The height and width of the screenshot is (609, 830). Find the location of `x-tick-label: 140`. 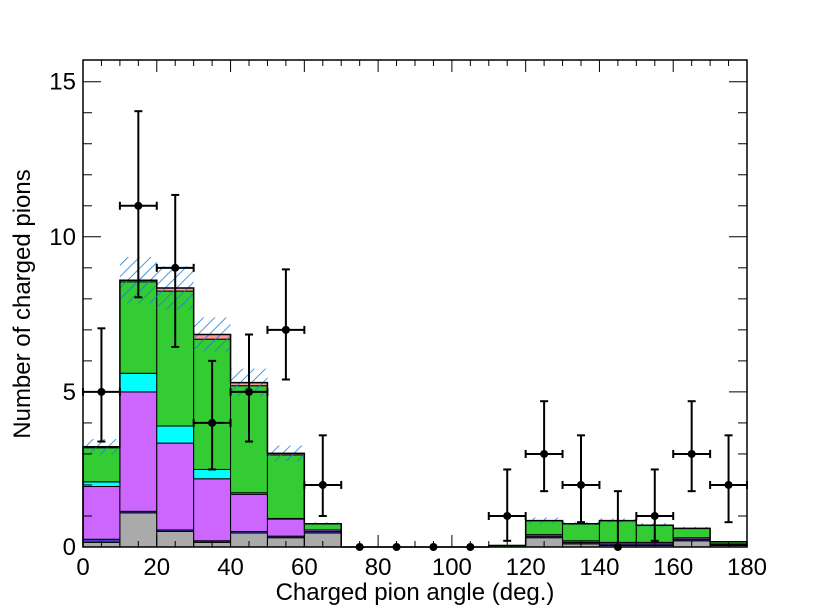

x-tick-label: 140 is located at coordinates (599, 567).